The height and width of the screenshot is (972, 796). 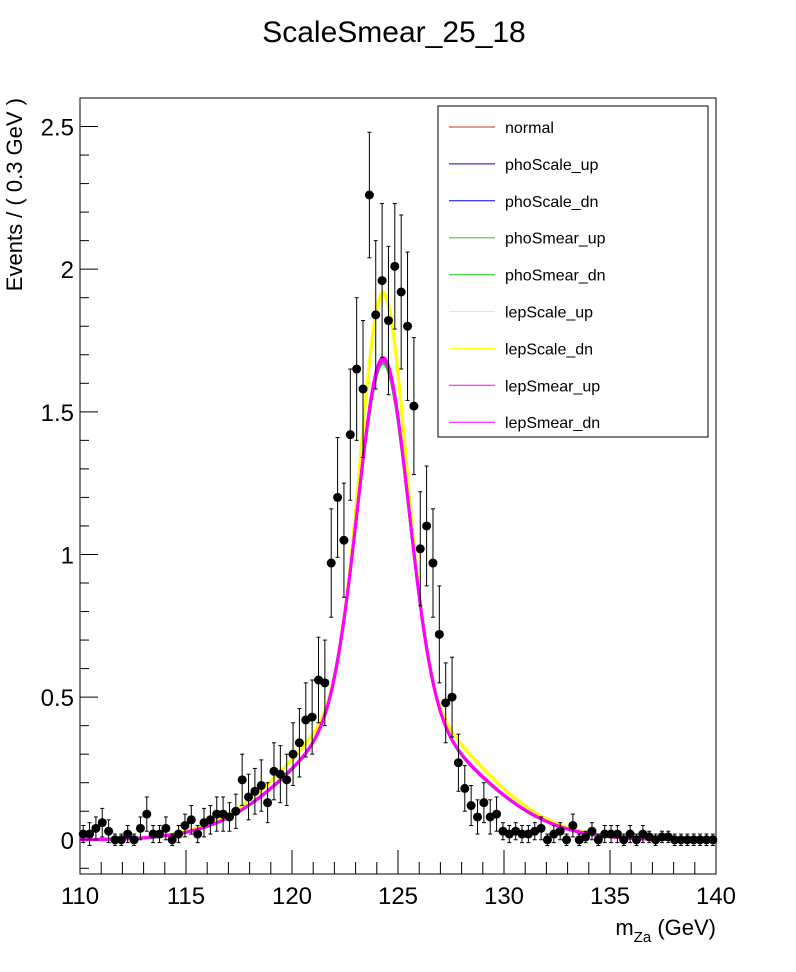 What do you see at coordinates (552, 423) in the screenshot?
I see `legend-label: lepSmear_dn` at bounding box center [552, 423].